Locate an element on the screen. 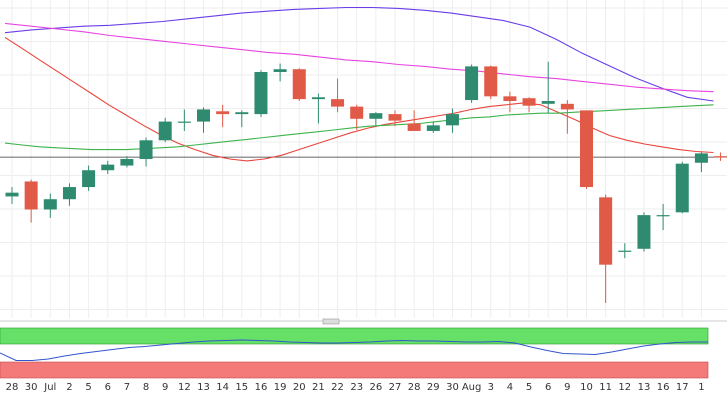 Image resolution: width=727 pixels, height=404 pixels. x-tick-label: 14 is located at coordinates (222, 387).